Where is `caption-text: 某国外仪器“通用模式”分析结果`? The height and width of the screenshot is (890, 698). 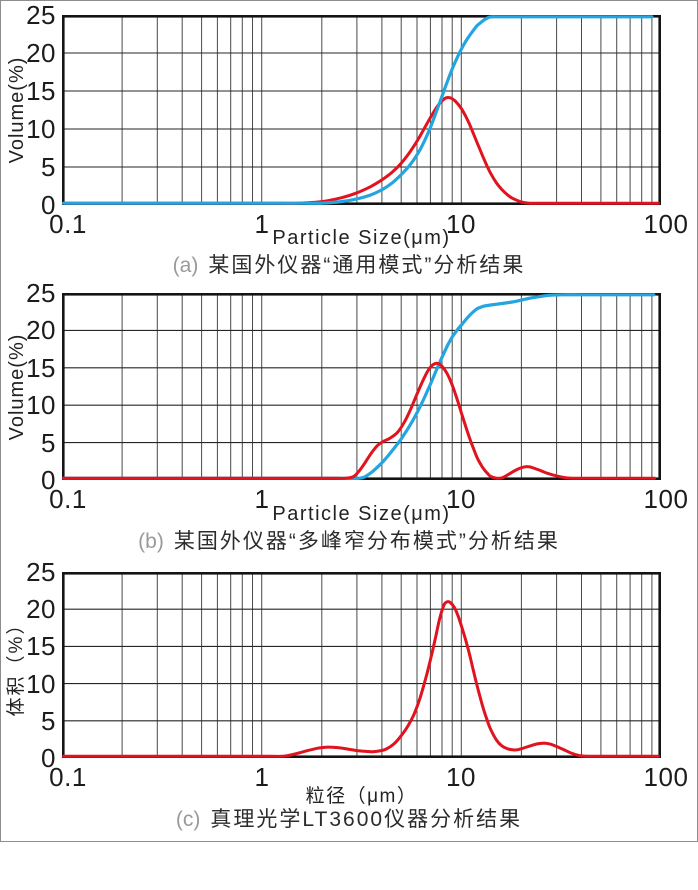 caption-text: 某国外仪器“通用模式”分析结果 is located at coordinates (367, 265).